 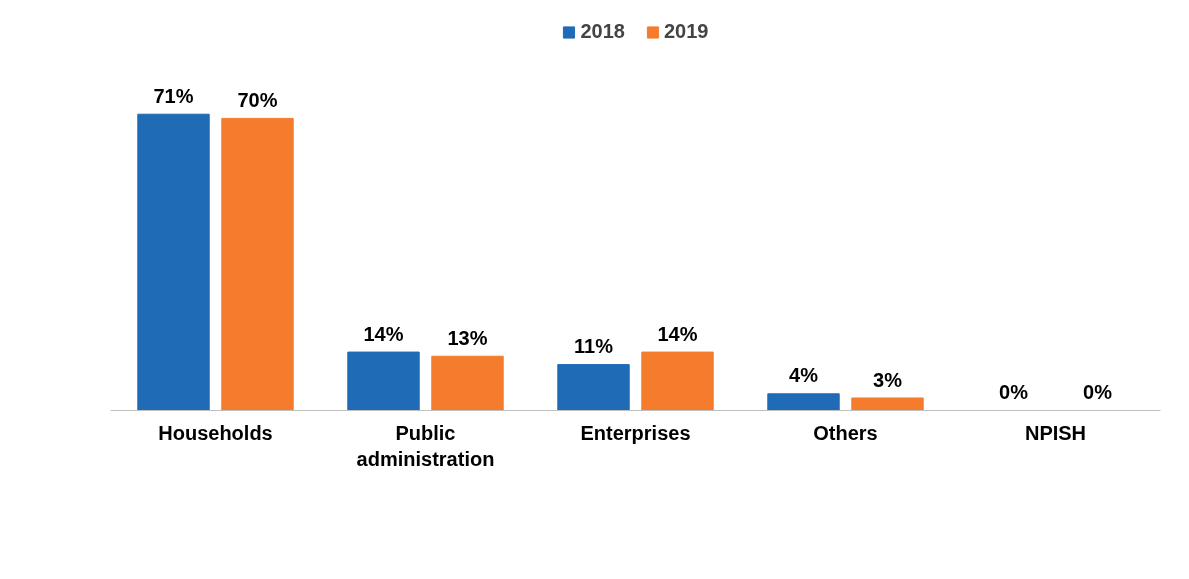 What do you see at coordinates (257, 99) in the screenshot?
I see `data-label: 70%` at bounding box center [257, 99].